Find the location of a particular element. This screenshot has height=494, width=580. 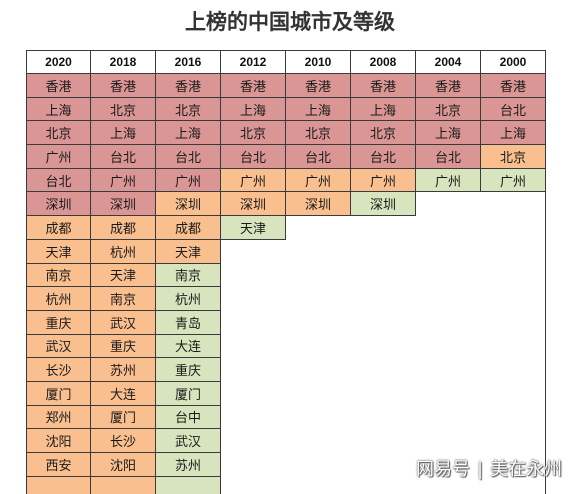

year-header: 2000 is located at coordinates (513, 62).